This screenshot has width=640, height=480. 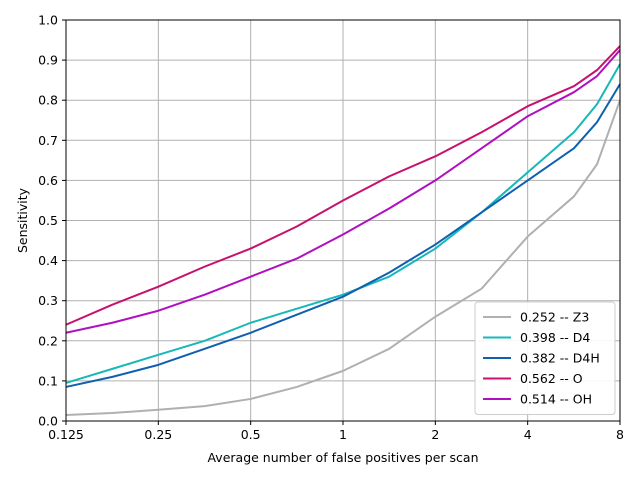 I want to click on y-axis-label: Sensitivity, so click(x=22, y=220).